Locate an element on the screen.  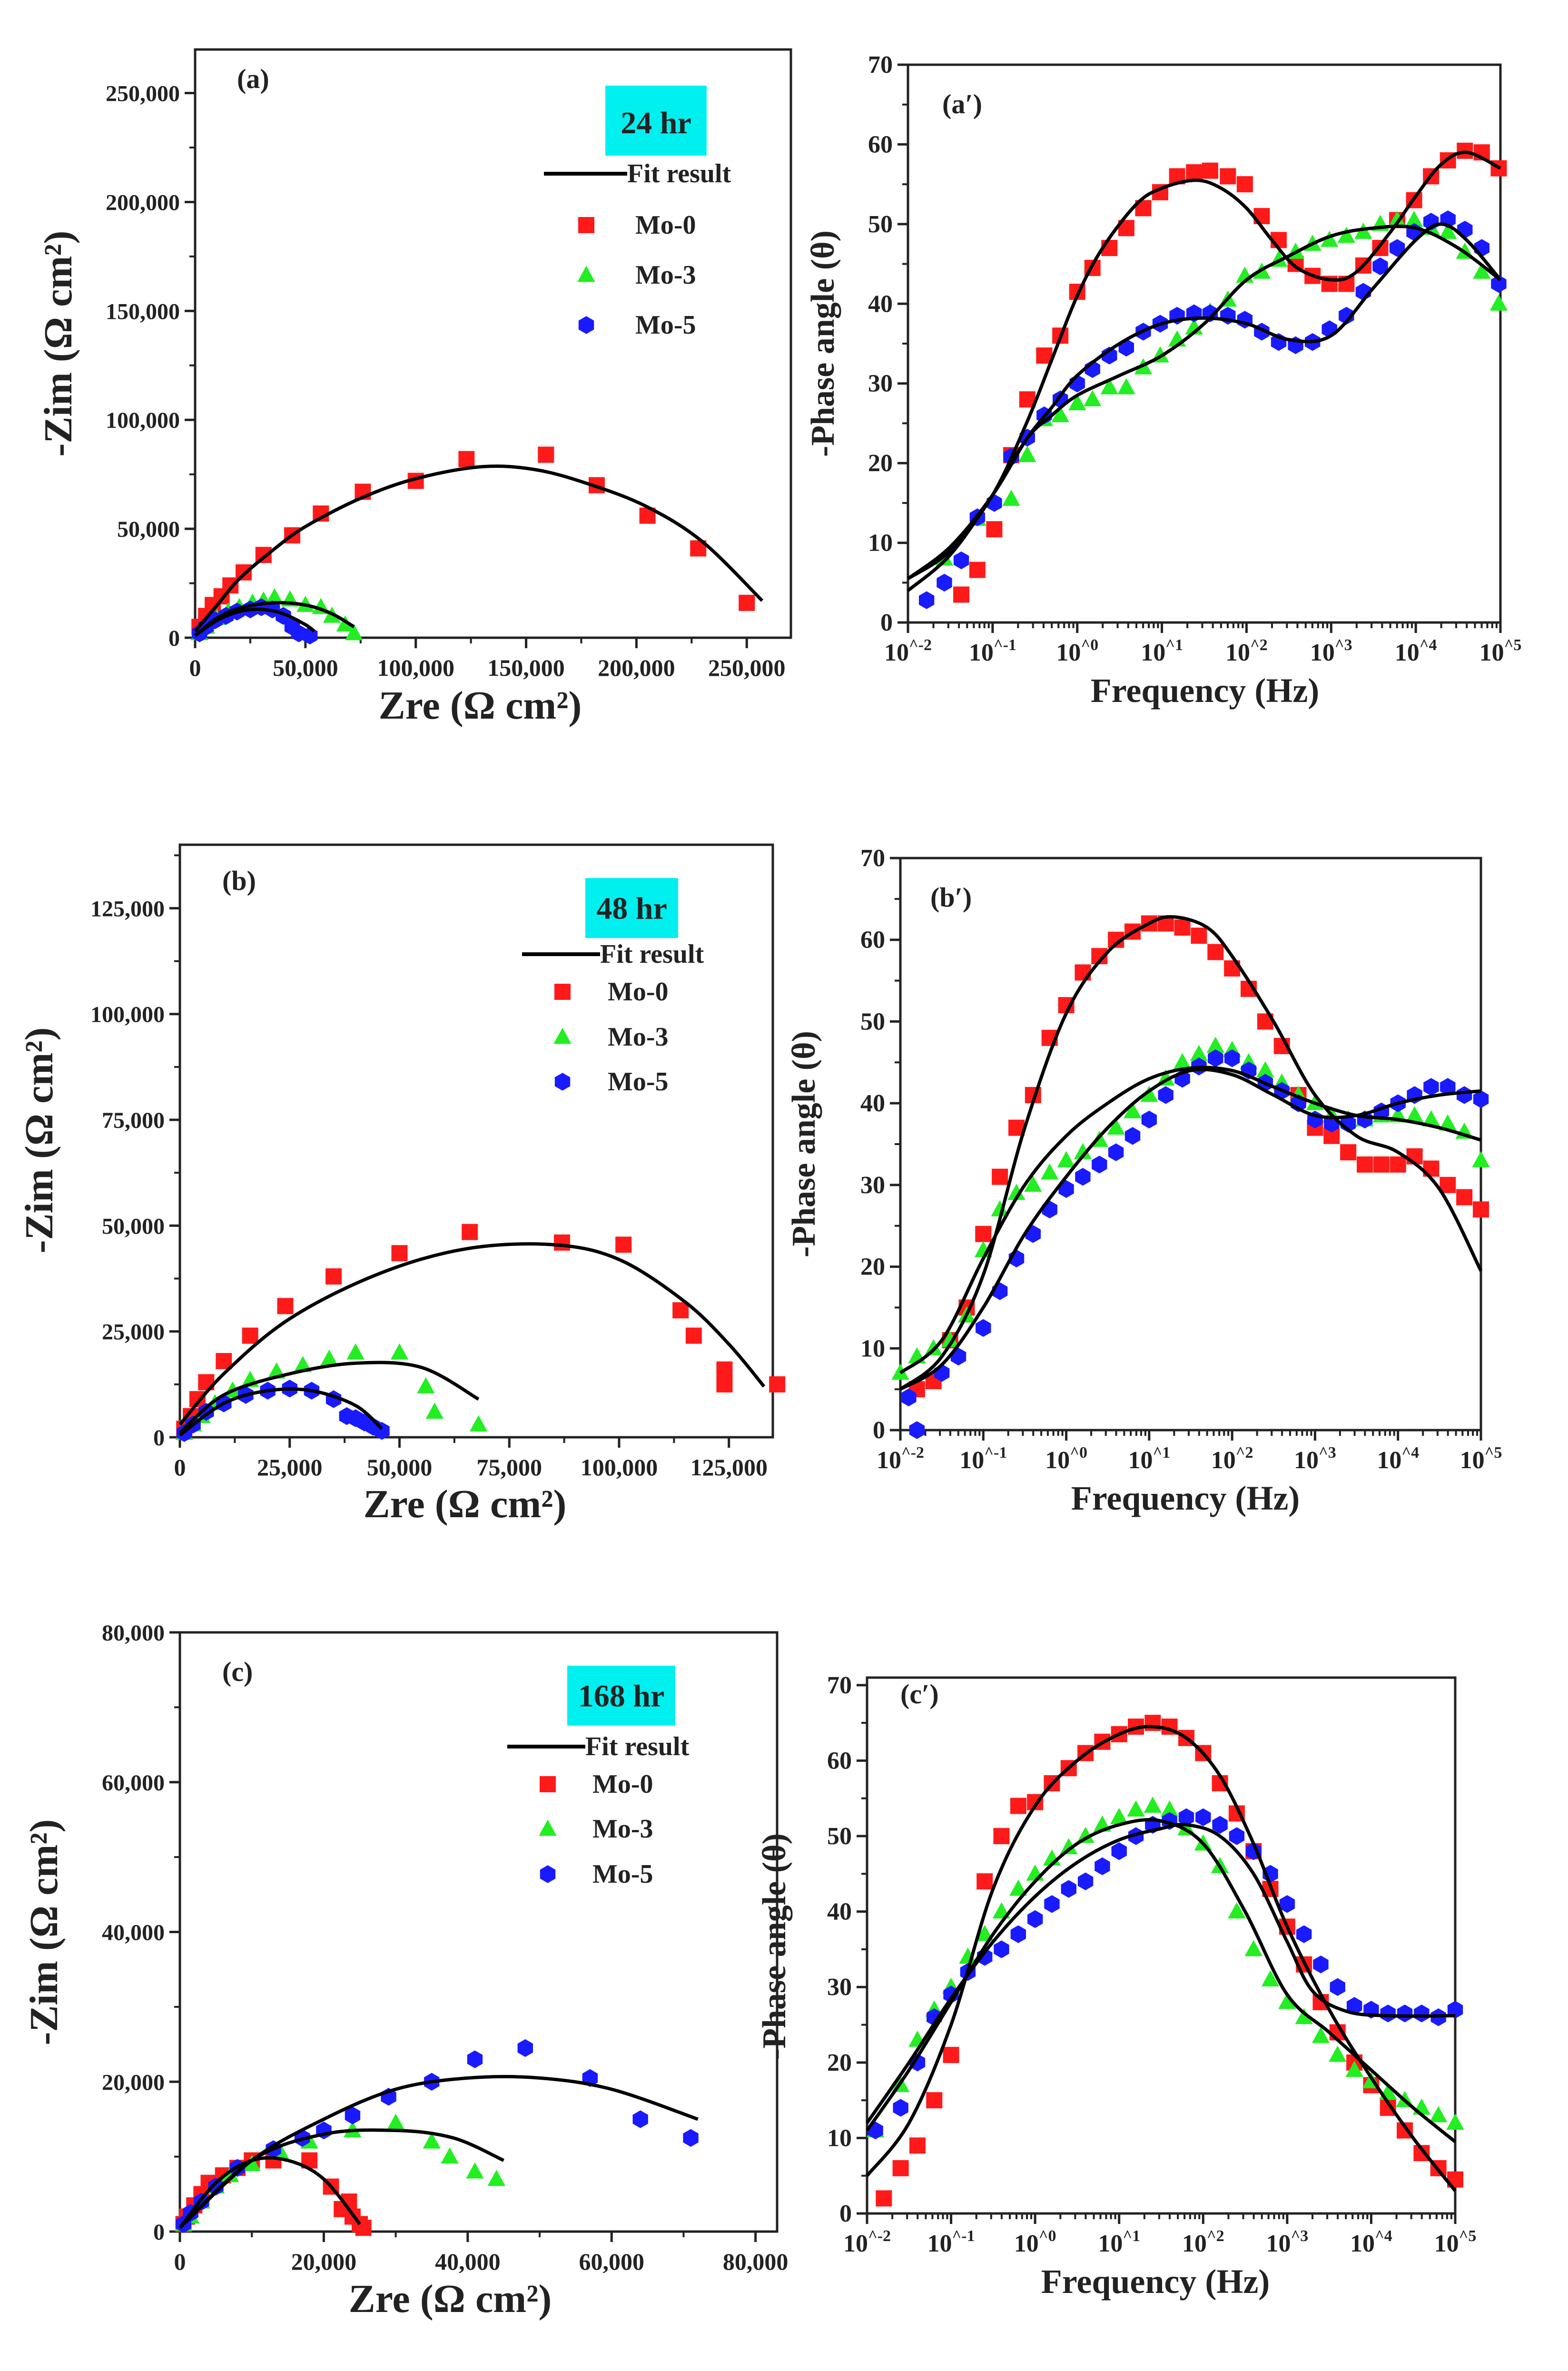
x-axis-title: Zre (Ω cm²) is located at coordinates (450, 2299).